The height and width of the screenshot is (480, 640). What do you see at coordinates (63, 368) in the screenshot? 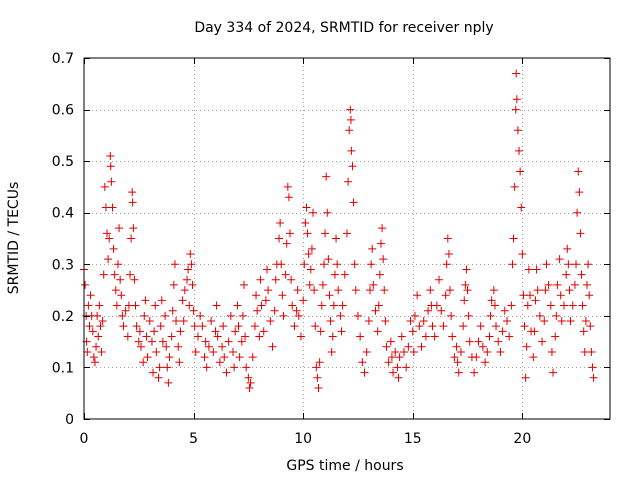
I see `y-tick-label: 0.1` at bounding box center [63, 368].